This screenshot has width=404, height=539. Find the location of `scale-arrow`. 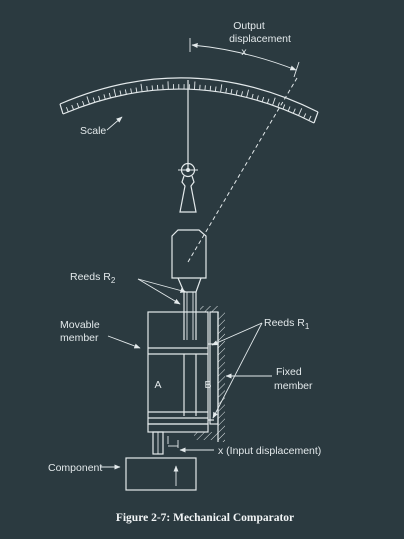

scale-arrow is located at coordinates (114, 123).